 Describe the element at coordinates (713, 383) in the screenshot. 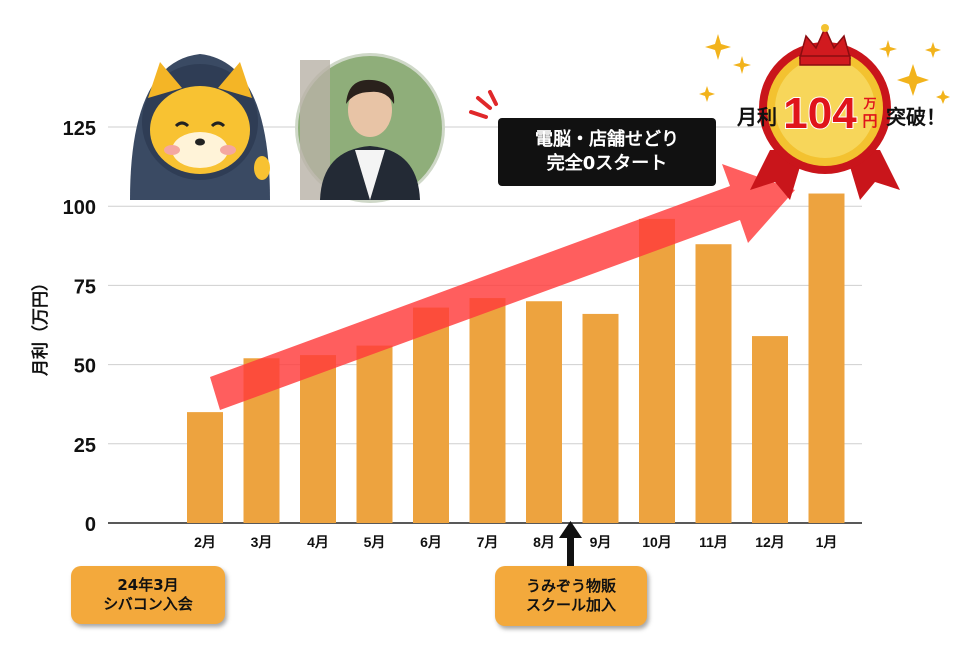

I see `bar-11月` at that location.